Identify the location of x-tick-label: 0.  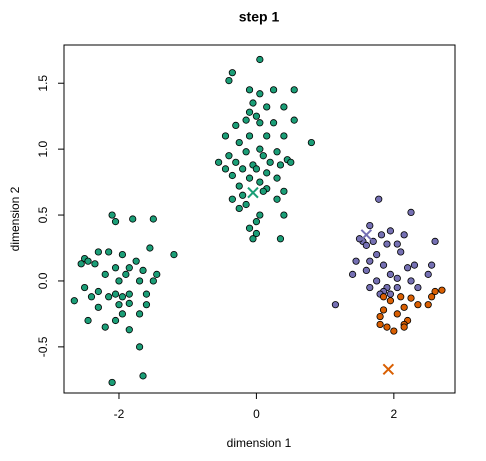
(256, 414).